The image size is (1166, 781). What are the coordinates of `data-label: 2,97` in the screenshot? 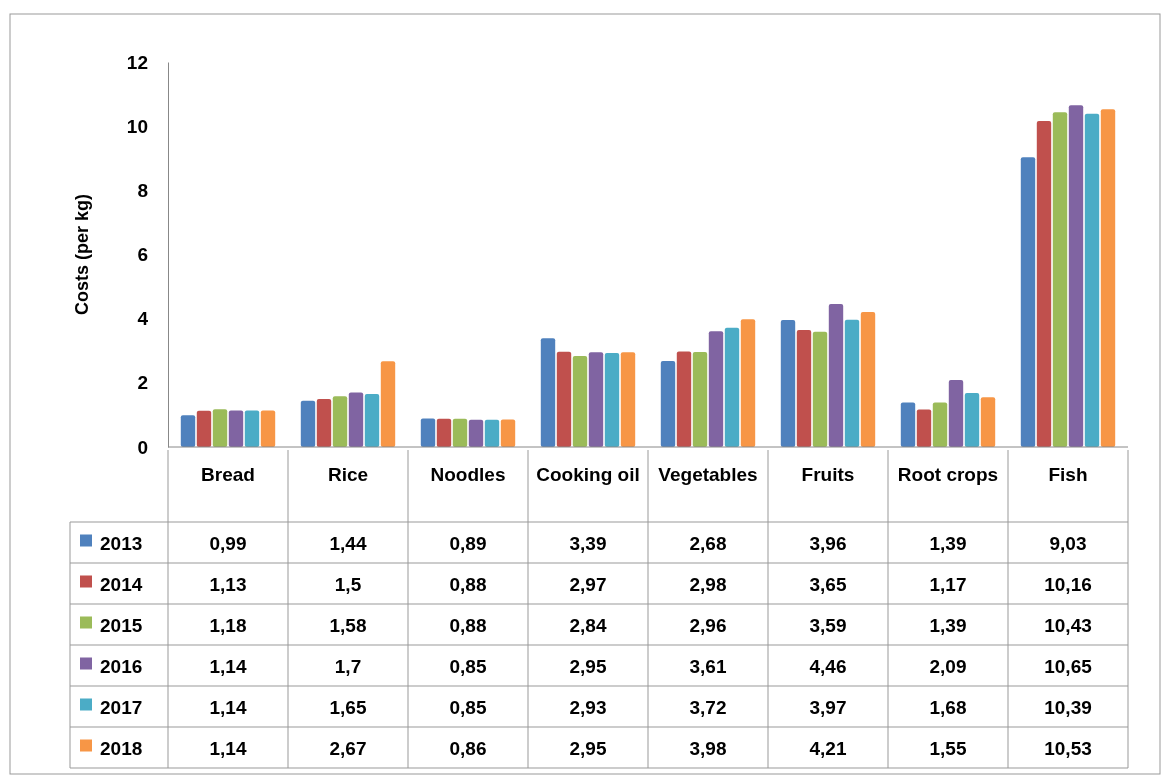 It's located at (588, 584).